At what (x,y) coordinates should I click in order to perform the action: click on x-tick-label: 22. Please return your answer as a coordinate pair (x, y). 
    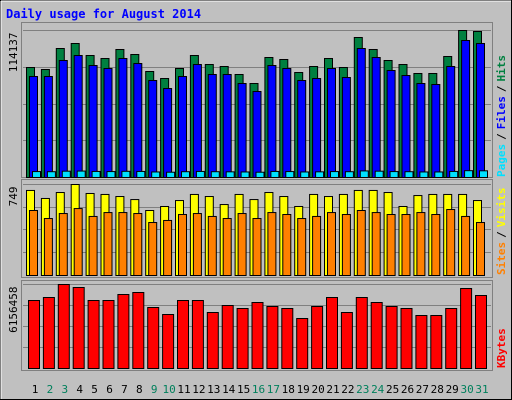
    Looking at the image, I should click on (347, 389).